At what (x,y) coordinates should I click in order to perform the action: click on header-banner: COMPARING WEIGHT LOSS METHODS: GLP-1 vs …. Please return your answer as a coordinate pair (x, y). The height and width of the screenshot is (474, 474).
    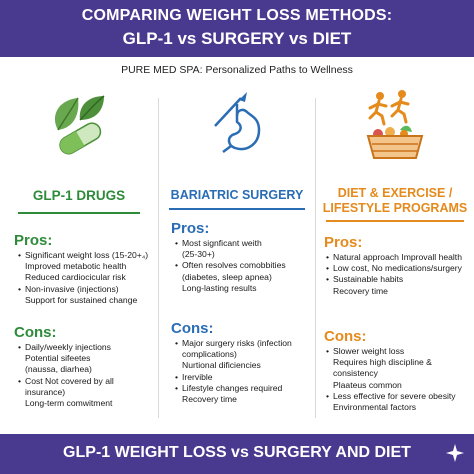
    Looking at the image, I should click on (237, 28).